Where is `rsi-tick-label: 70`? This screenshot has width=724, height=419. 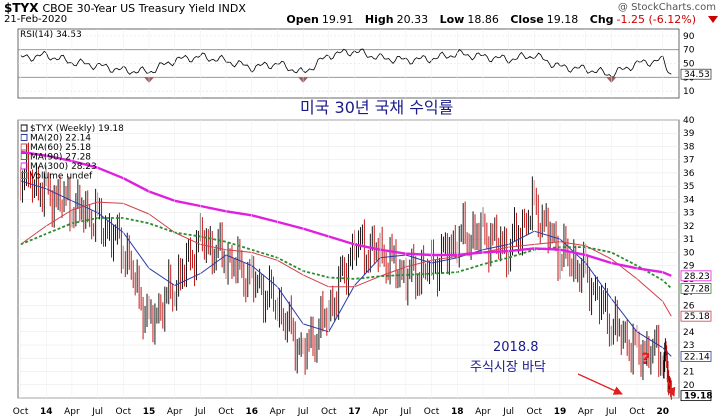 rsi-tick-label: 70 is located at coordinates (689, 51).